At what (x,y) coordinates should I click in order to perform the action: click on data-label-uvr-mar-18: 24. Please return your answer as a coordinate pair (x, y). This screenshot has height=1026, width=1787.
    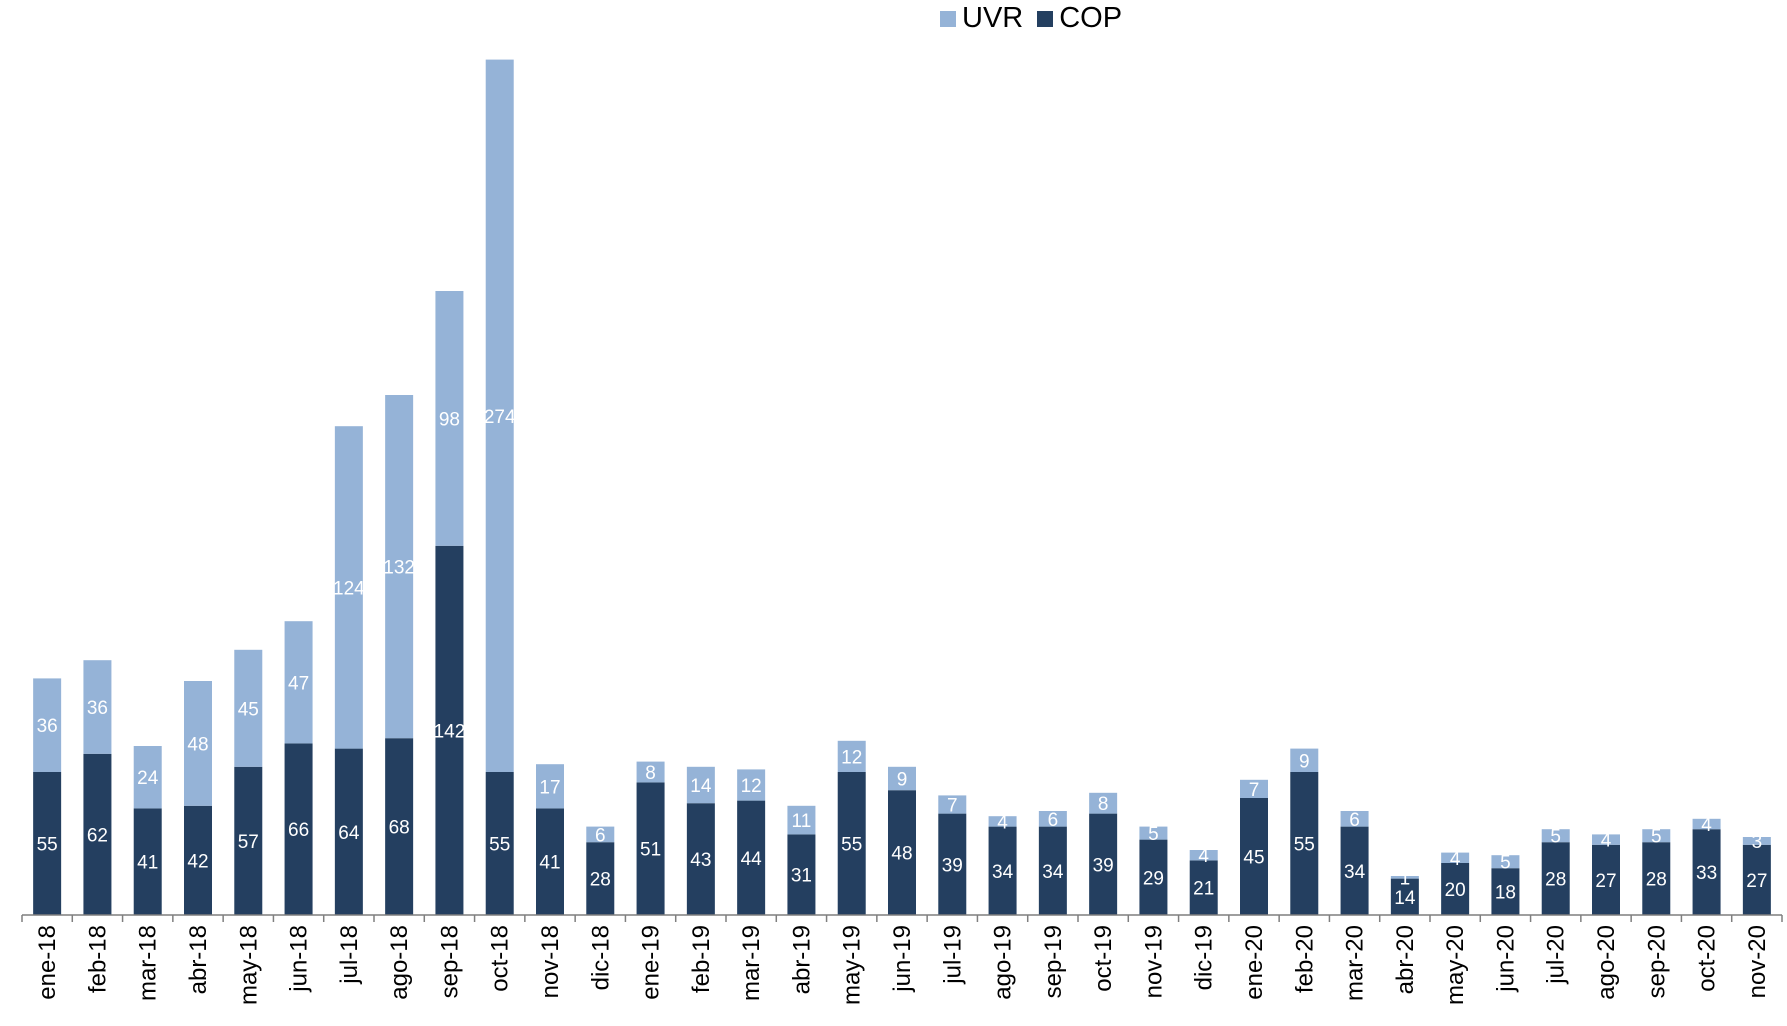
    Looking at the image, I should click on (148, 778).